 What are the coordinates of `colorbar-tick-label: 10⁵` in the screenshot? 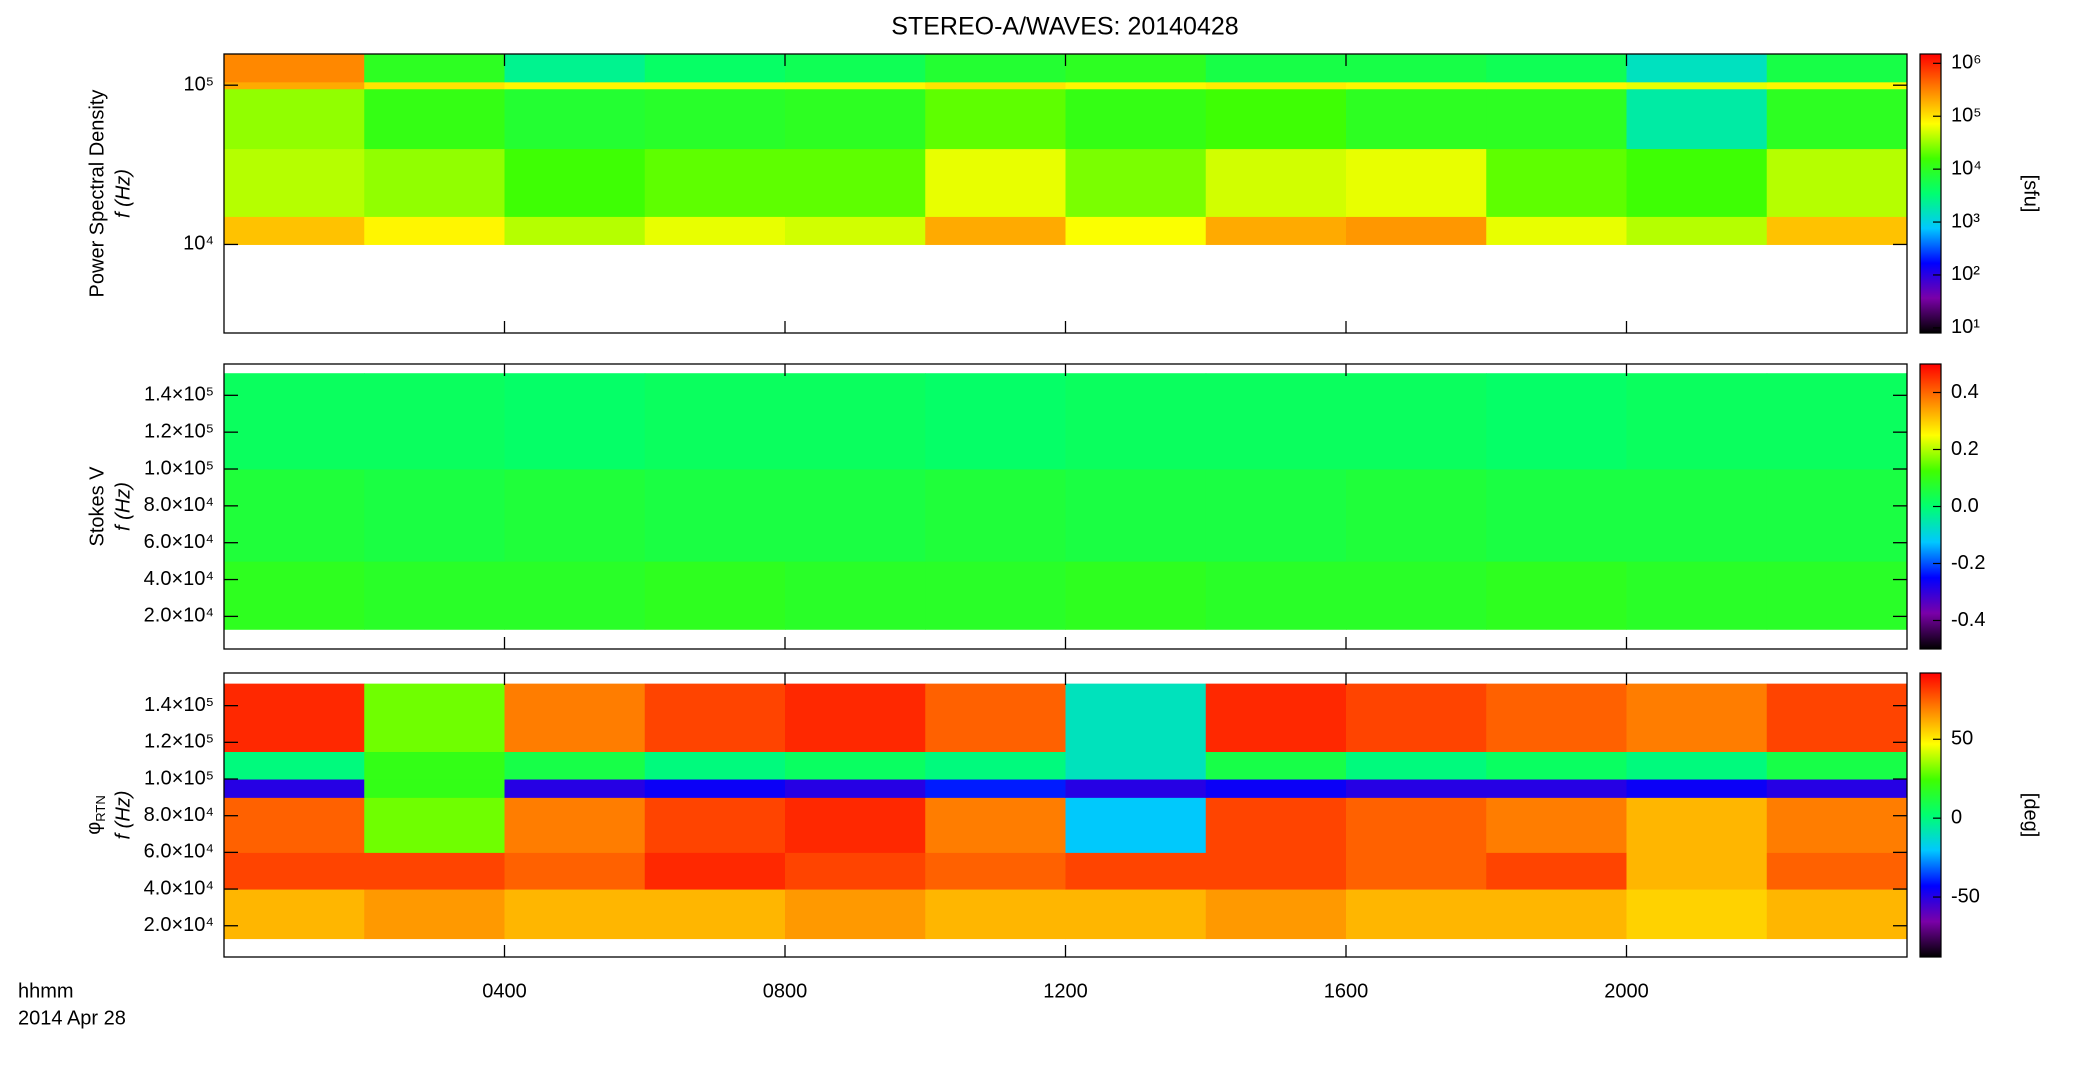 It's located at (1966, 116).